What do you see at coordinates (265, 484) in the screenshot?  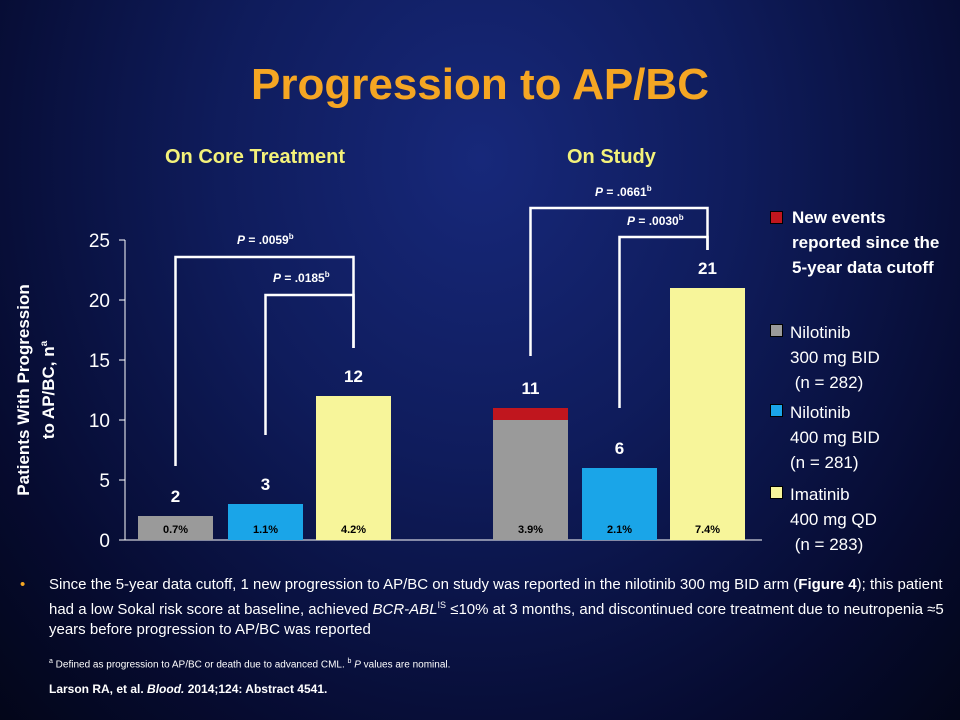 I see `bar-value-label: 3` at bounding box center [265, 484].